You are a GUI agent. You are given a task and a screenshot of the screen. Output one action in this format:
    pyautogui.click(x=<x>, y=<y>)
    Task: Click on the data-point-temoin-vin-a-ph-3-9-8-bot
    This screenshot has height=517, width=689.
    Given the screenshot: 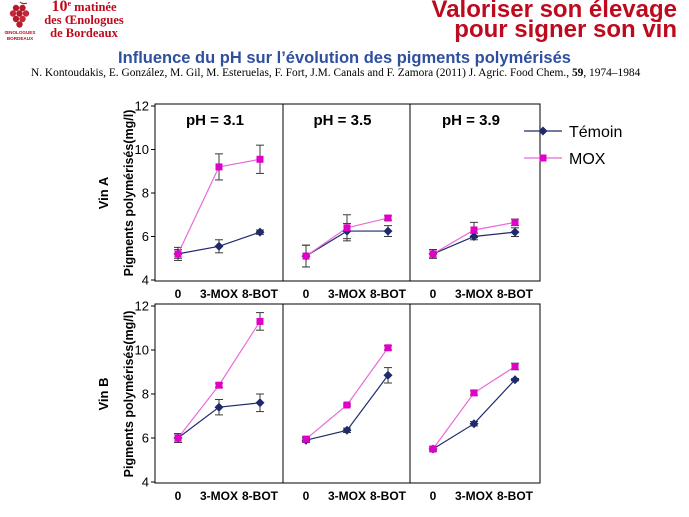 What is the action you would take?
    pyautogui.click(x=515, y=232)
    